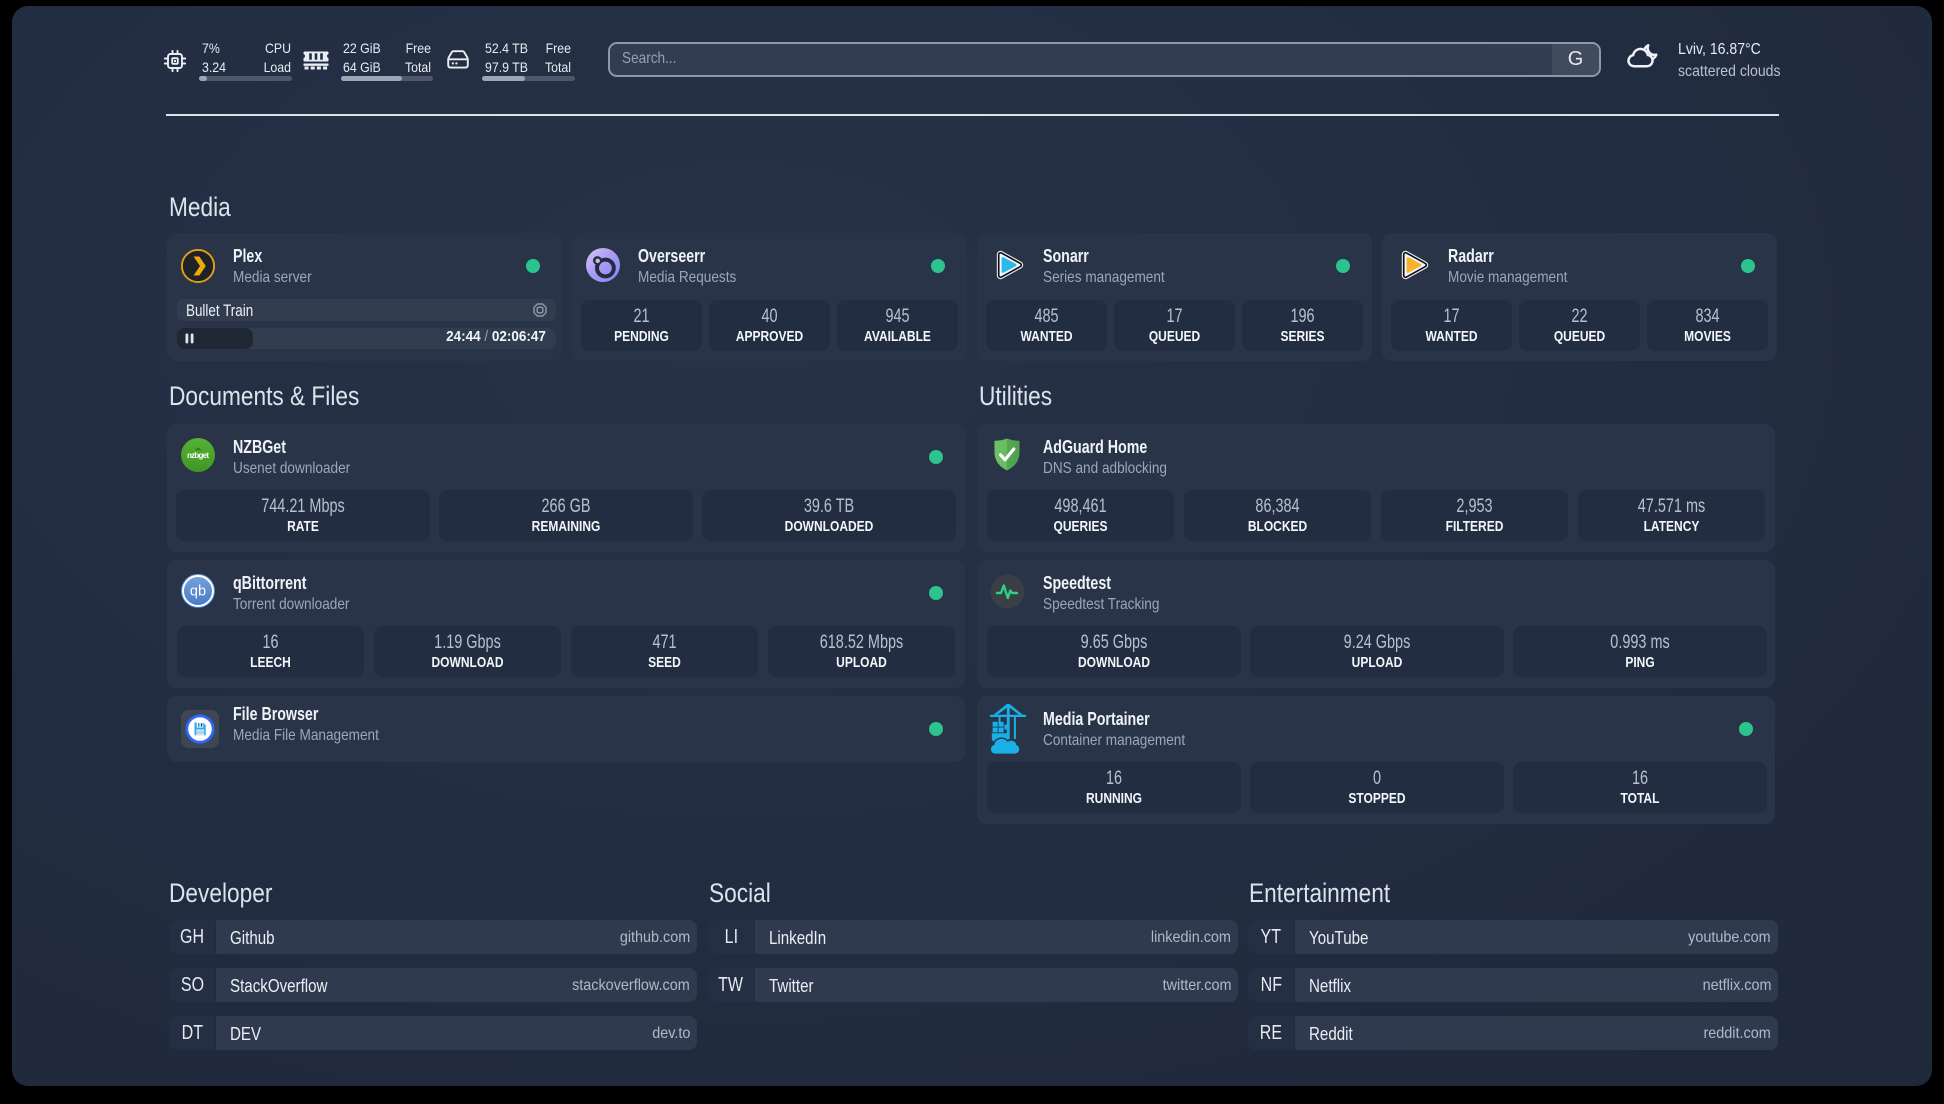 This screenshot has width=1944, height=1104. Describe the element at coordinates (198, 592) in the screenshot. I see `svg-text: qb` at that location.